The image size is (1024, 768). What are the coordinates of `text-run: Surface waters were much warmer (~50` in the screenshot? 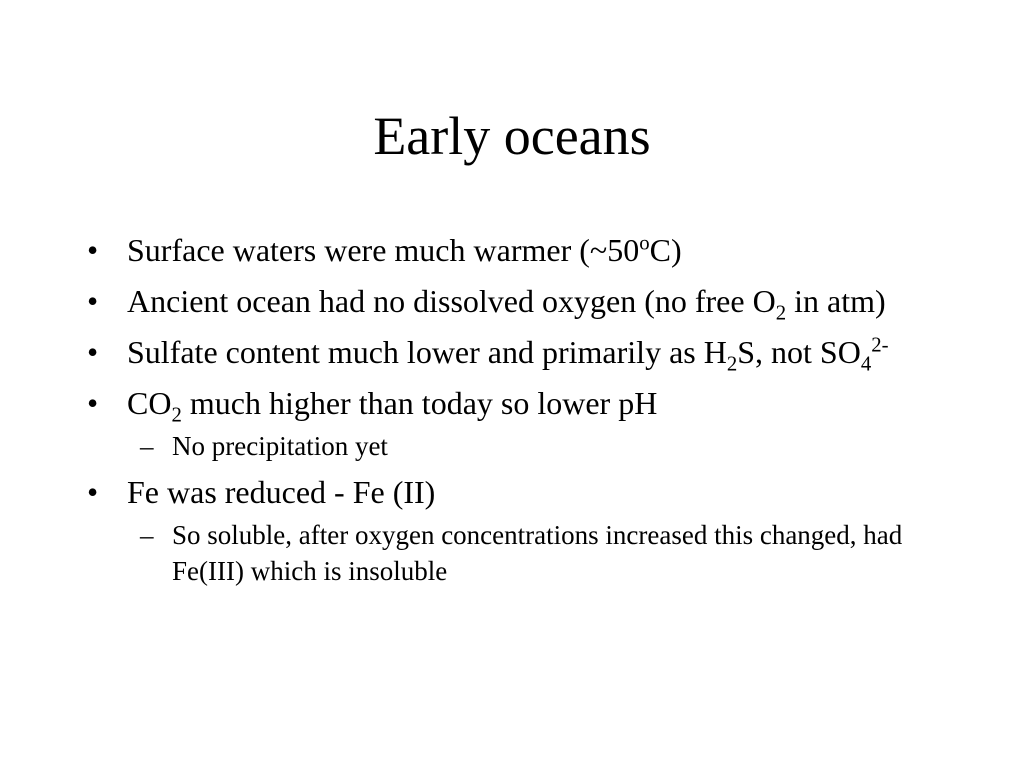 It's located at (383, 250).